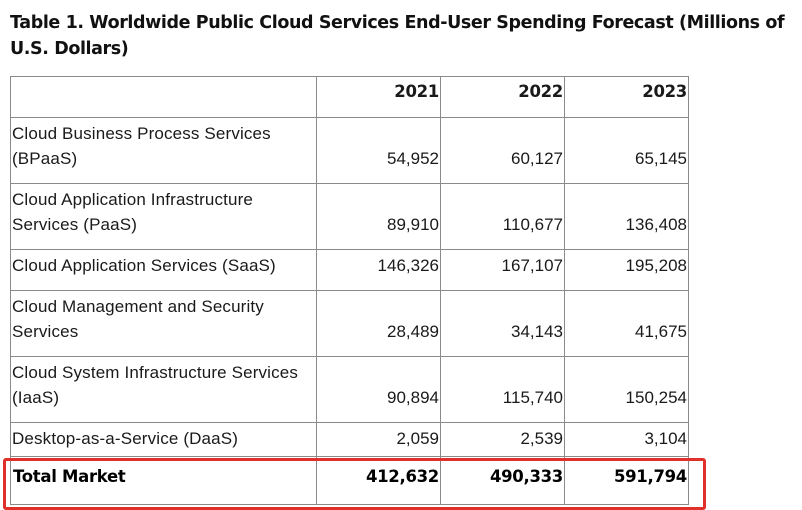 The width and height of the screenshot is (802, 510). I want to click on value-2023: 65,145, so click(626, 150).